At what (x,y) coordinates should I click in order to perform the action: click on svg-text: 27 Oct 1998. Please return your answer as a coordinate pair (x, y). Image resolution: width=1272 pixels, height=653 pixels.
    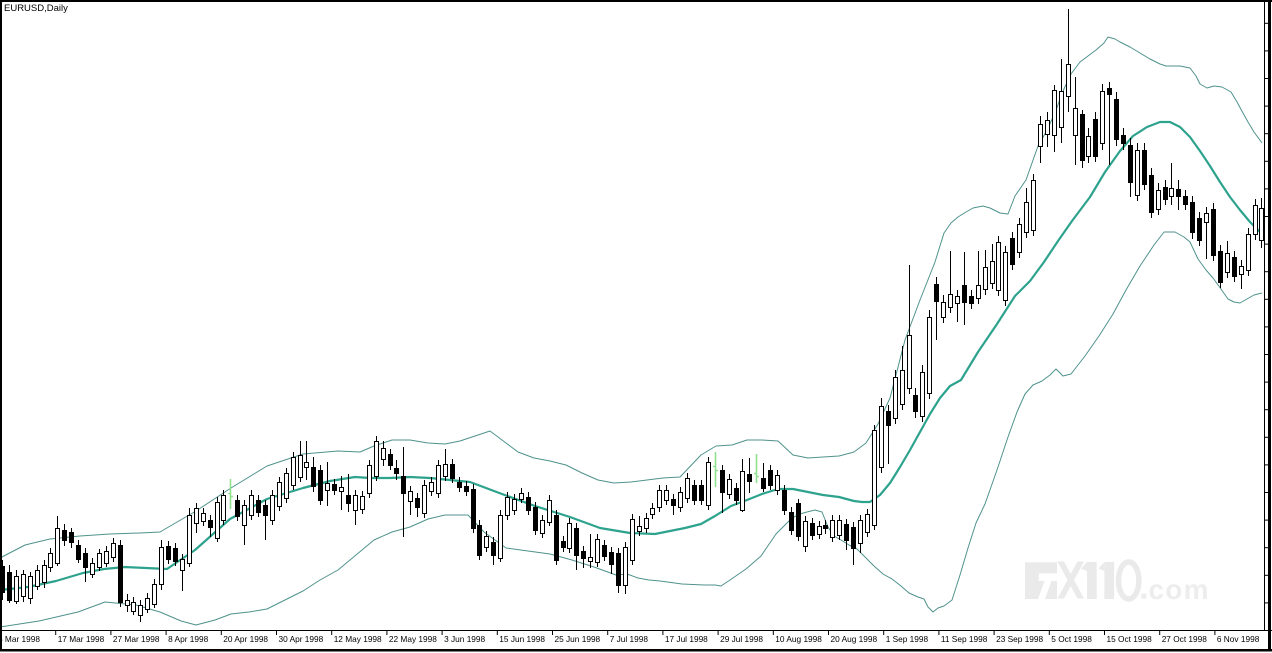
    Looking at the image, I should click on (1185, 639).